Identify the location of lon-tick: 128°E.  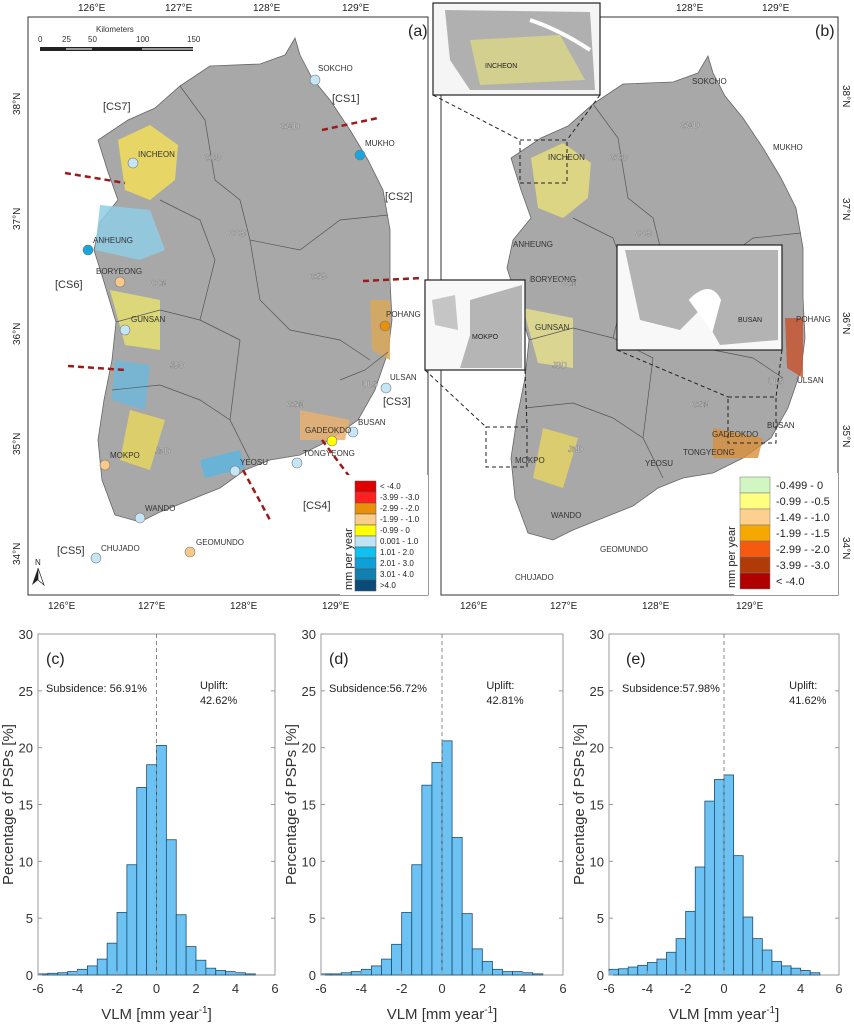
(267, 8).